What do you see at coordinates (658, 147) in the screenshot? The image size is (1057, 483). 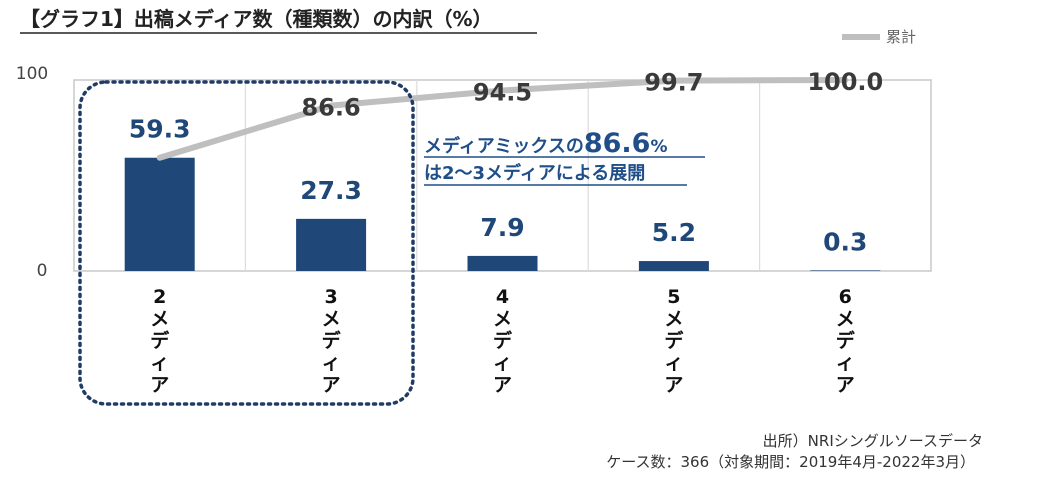 I see `annotation-unit: %` at bounding box center [658, 147].